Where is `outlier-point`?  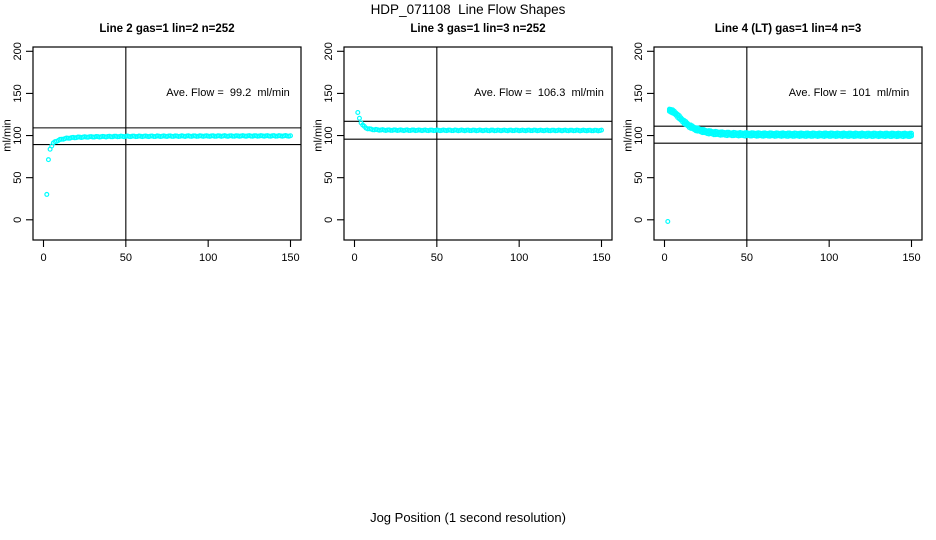
outlier-point is located at coordinates (668, 221).